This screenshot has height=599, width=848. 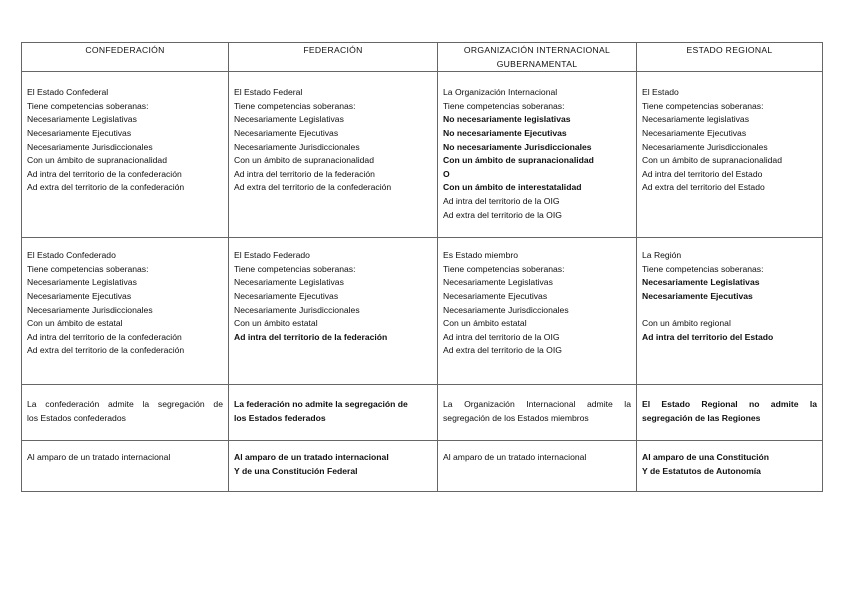 I want to click on cell-line: Con un ámbito de estatal, so click(x=75, y=323).